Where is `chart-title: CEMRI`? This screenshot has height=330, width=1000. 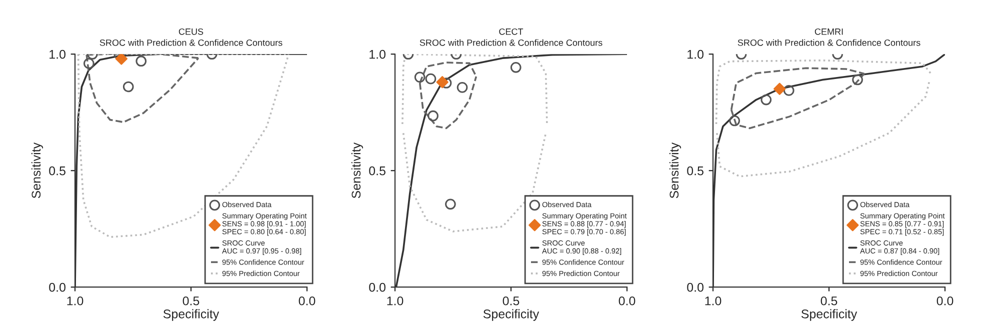
chart-title: CEMRI is located at coordinates (828, 31).